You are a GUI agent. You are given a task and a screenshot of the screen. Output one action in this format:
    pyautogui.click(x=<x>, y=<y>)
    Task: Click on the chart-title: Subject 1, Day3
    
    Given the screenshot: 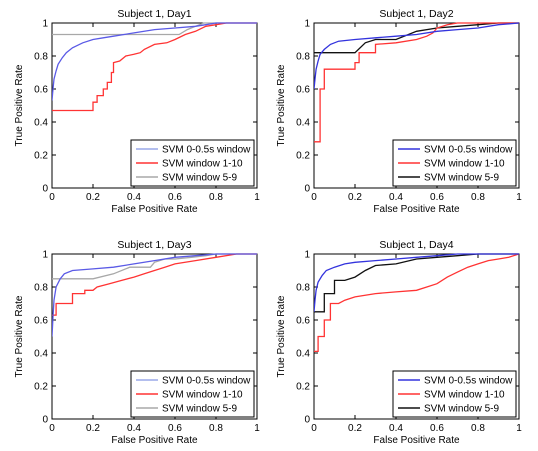 What is the action you would take?
    pyautogui.click(x=154, y=245)
    